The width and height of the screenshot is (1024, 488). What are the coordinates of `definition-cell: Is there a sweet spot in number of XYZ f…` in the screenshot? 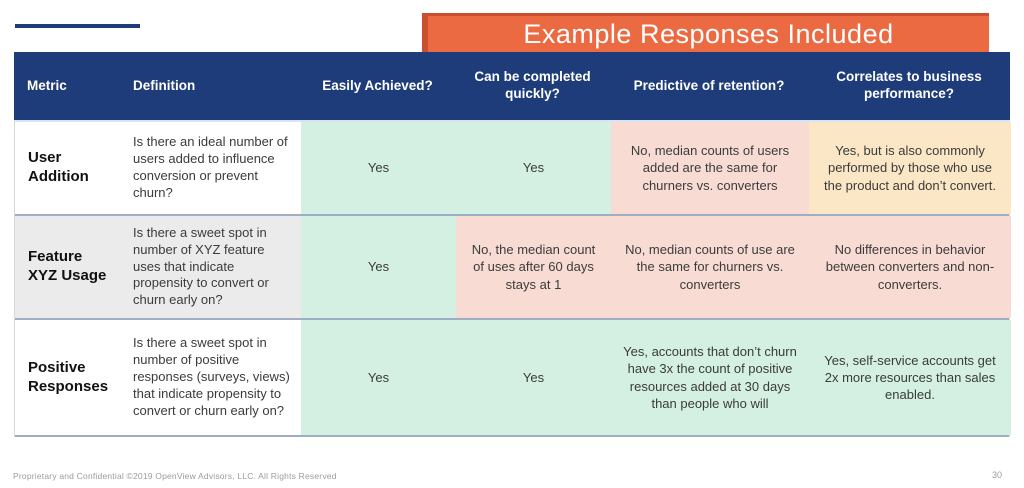 It's located at (211, 267).